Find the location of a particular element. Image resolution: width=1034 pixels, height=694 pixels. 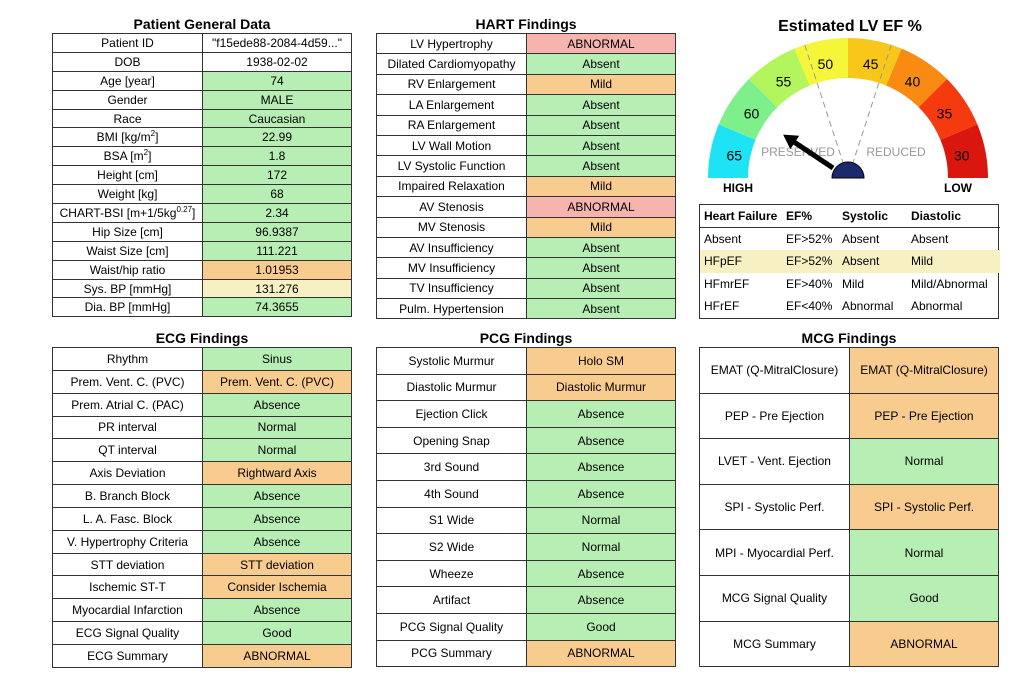

patient-label-text: Age [year] is located at coordinates (127, 80).